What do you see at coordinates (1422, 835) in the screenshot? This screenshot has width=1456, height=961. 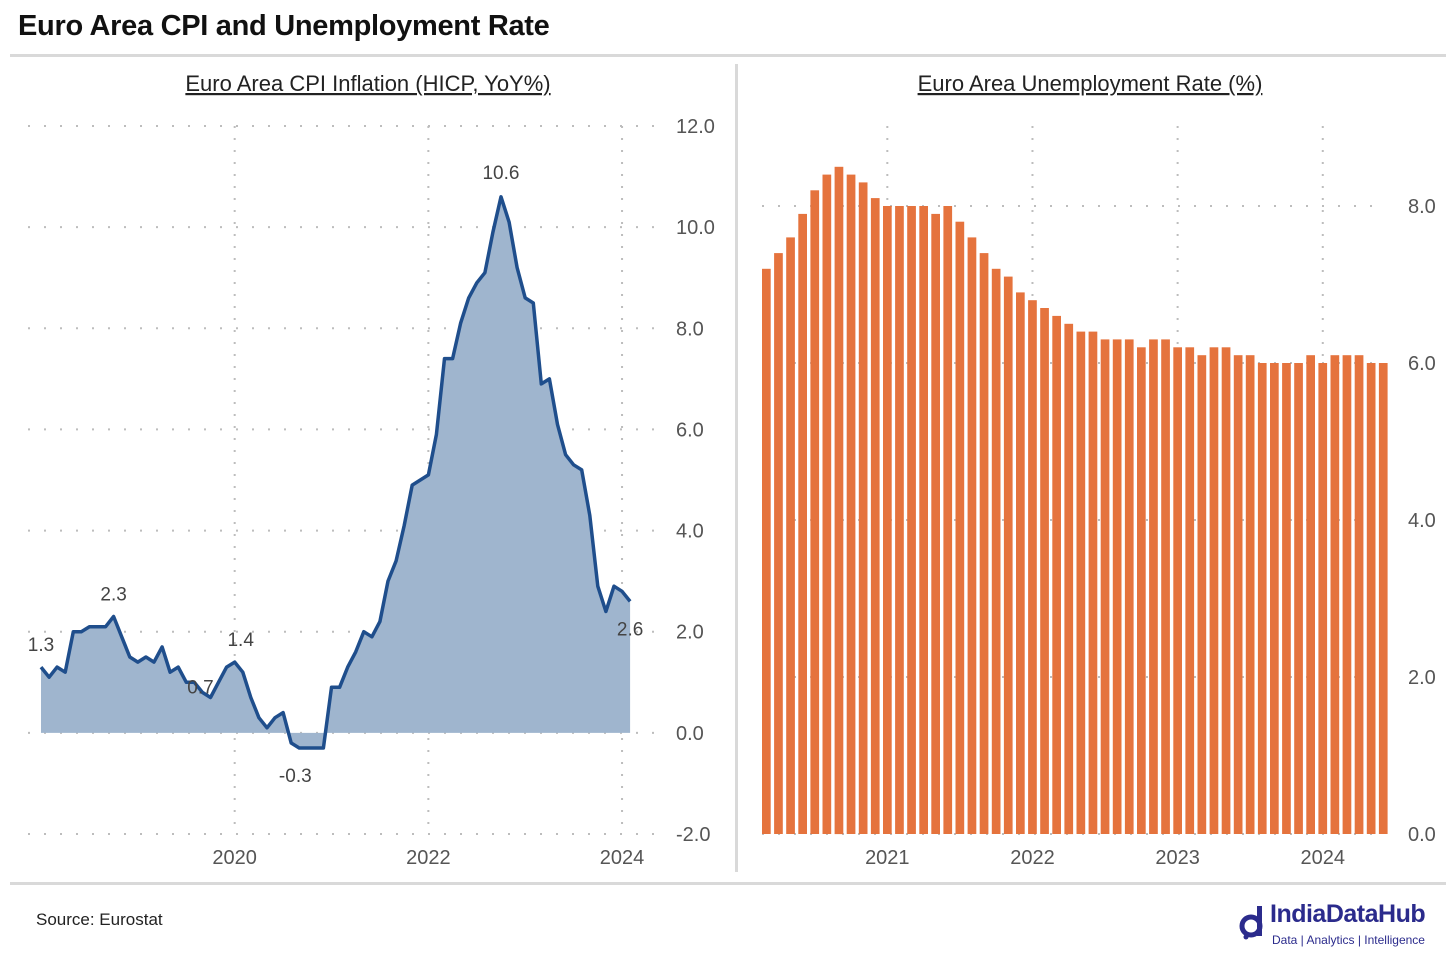 I see `unemp-y-tick-label: 0.0` at bounding box center [1422, 835].